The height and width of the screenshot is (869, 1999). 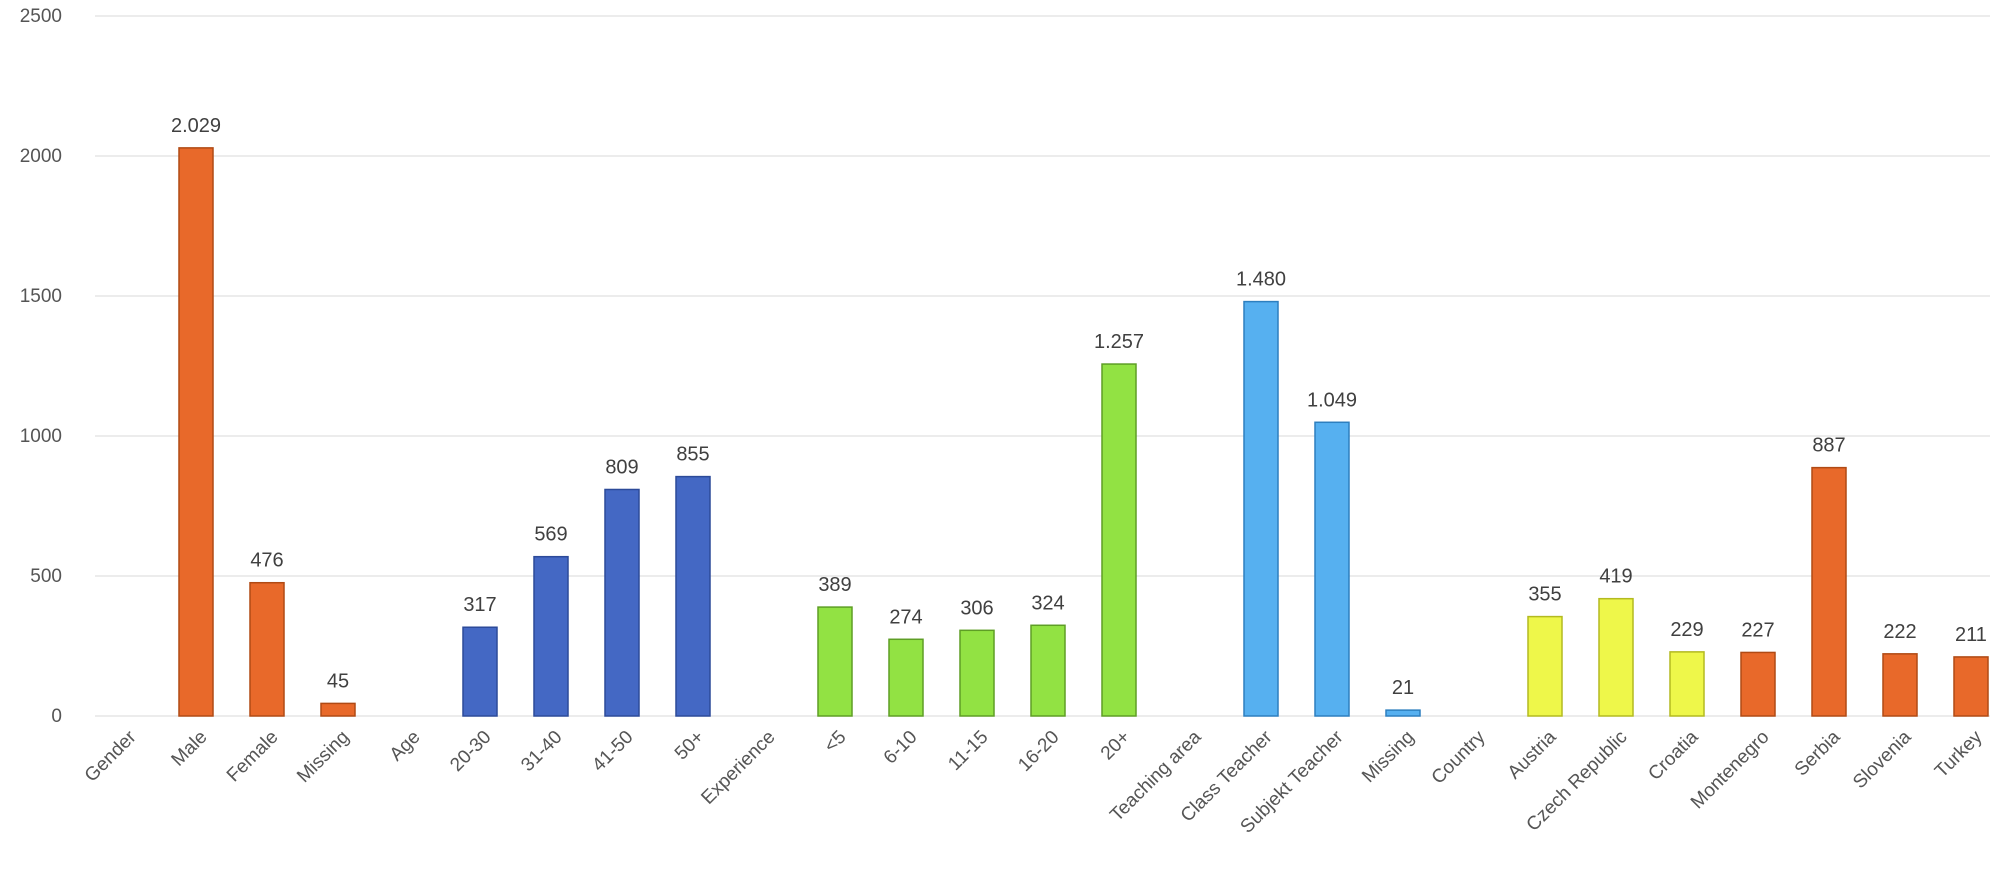 What do you see at coordinates (1119, 342) in the screenshot?
I see `data-label: 1.257` at bounding box center [1119, 342].